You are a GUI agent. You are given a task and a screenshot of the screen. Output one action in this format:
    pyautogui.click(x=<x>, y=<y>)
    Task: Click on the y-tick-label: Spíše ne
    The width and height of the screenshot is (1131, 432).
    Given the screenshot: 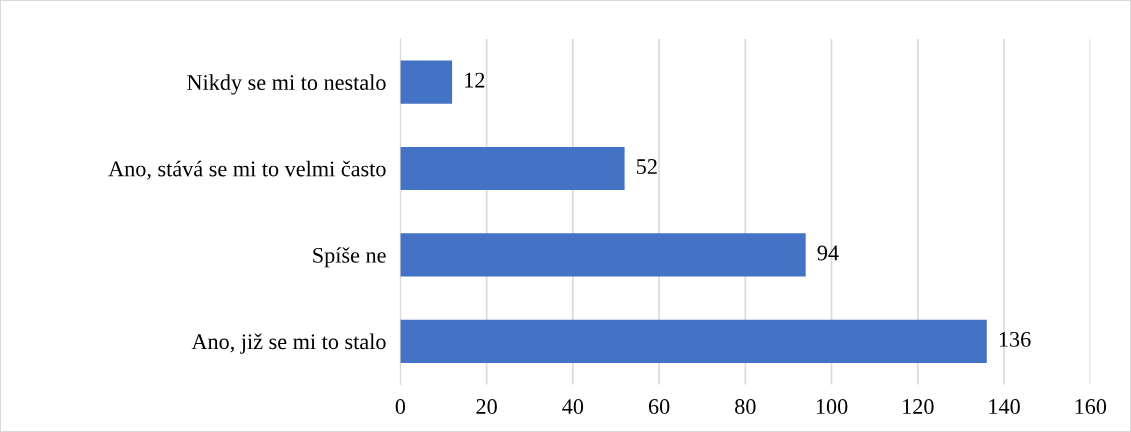 What is the action you would take?
    pyautogui.click(x=349, y=257)
    